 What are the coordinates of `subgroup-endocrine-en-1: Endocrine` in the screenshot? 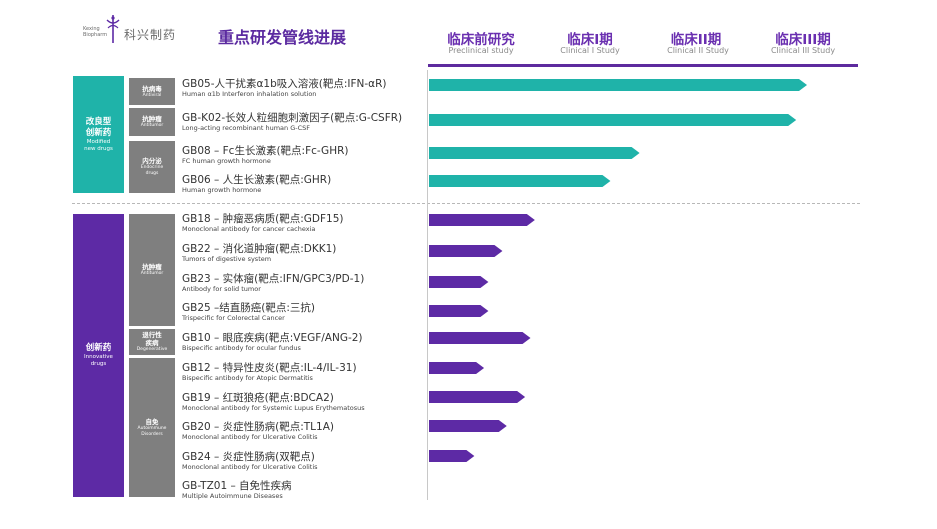 It's located at (152, 167).